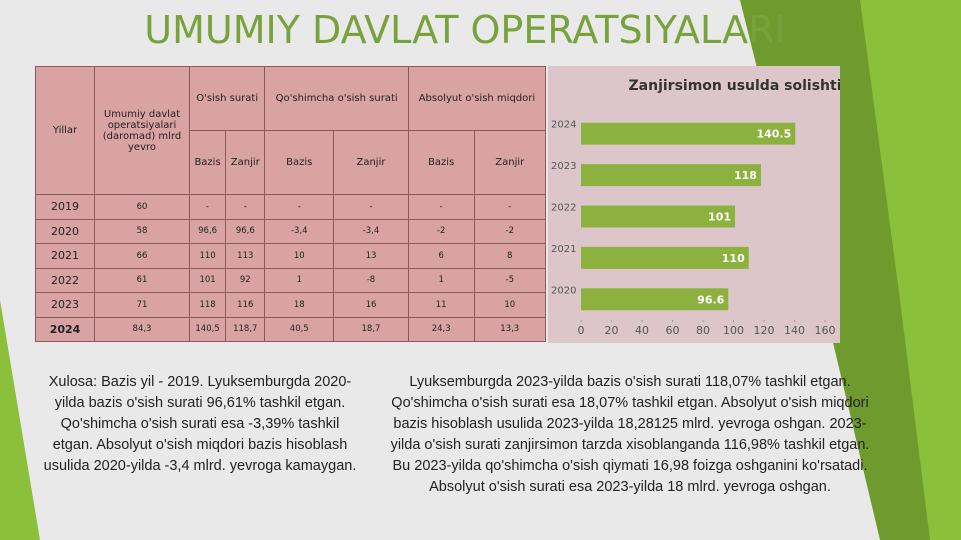 The width and height of the screenshot is (961, 540). What do you see at coordinates (735, 86) in the screenshot?
I see `chart-title: Zanjirsimon usulda solishtiruv` at bounding box center [735, 86].